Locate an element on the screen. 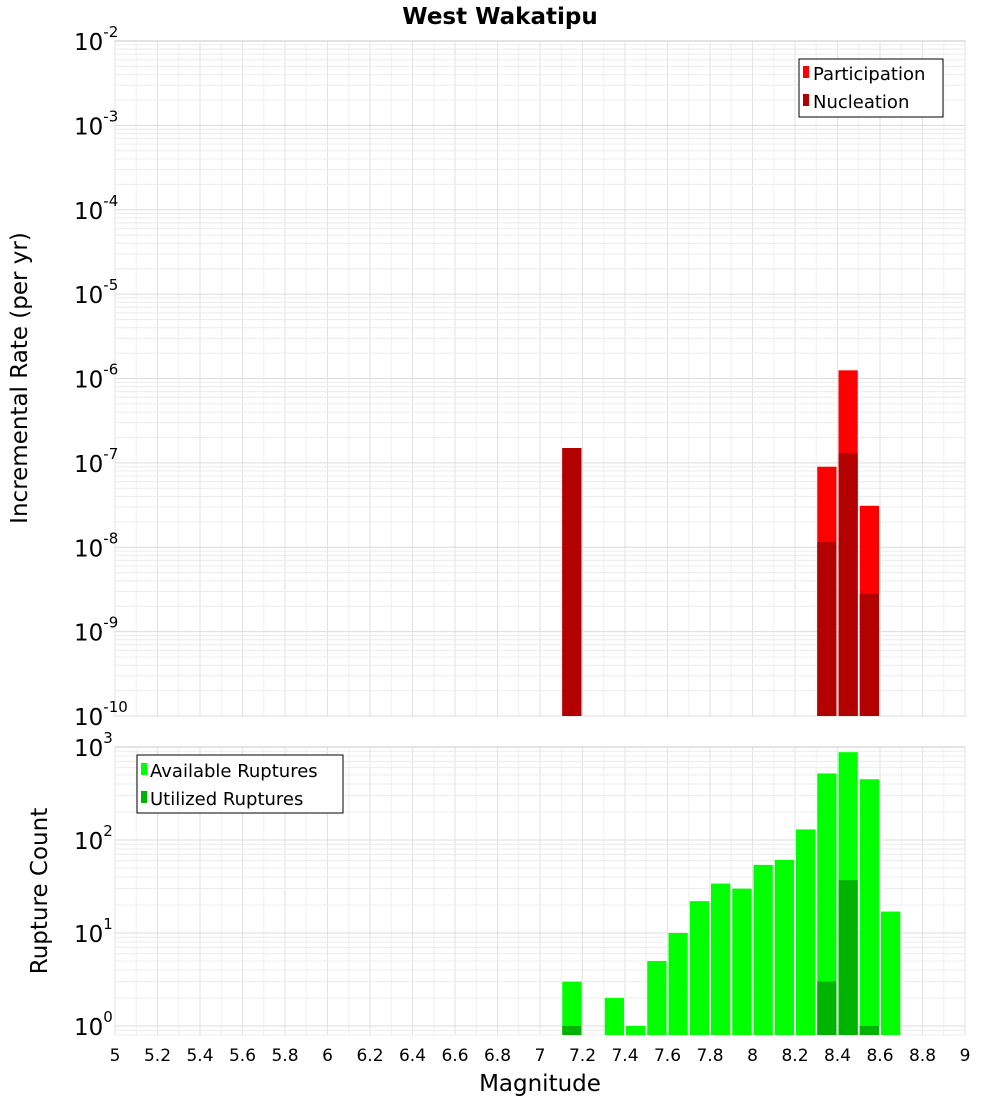  rate-y-tick-label: 10⁻⁴ is located at coordinates (96, 208).